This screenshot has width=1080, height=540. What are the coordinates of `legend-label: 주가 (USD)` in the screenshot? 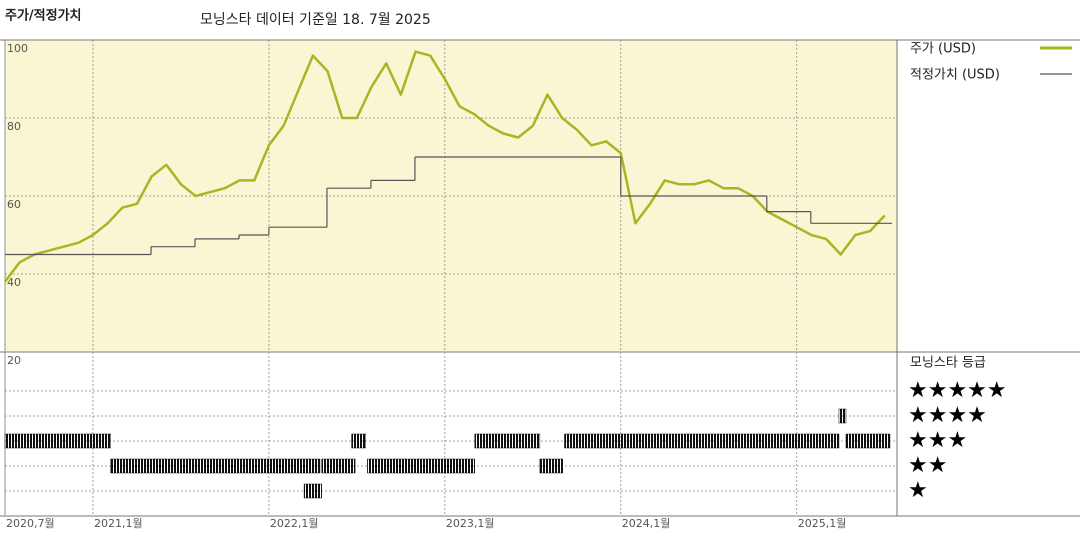 It's located at (943, 49).